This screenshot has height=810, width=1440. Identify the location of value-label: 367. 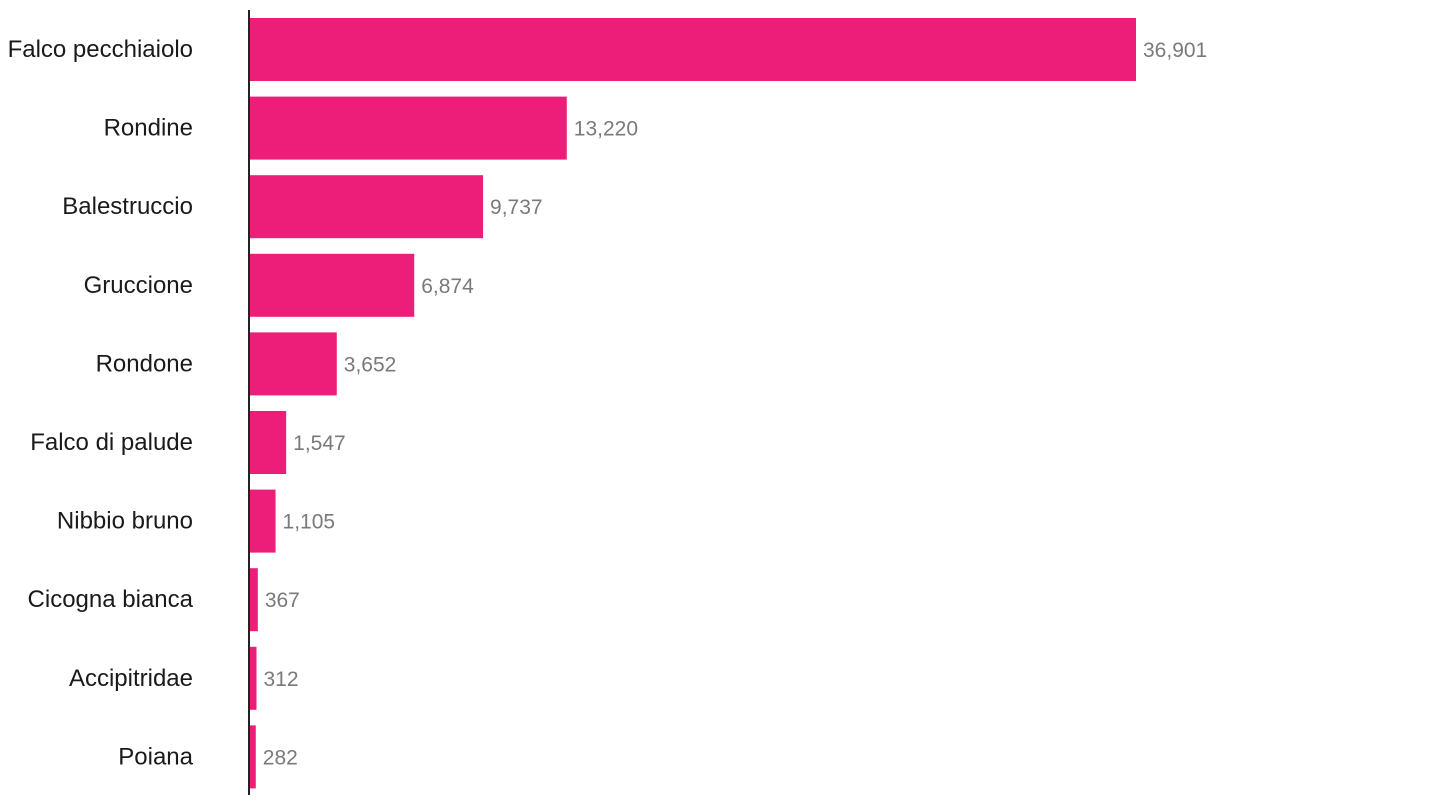
(282, 600).